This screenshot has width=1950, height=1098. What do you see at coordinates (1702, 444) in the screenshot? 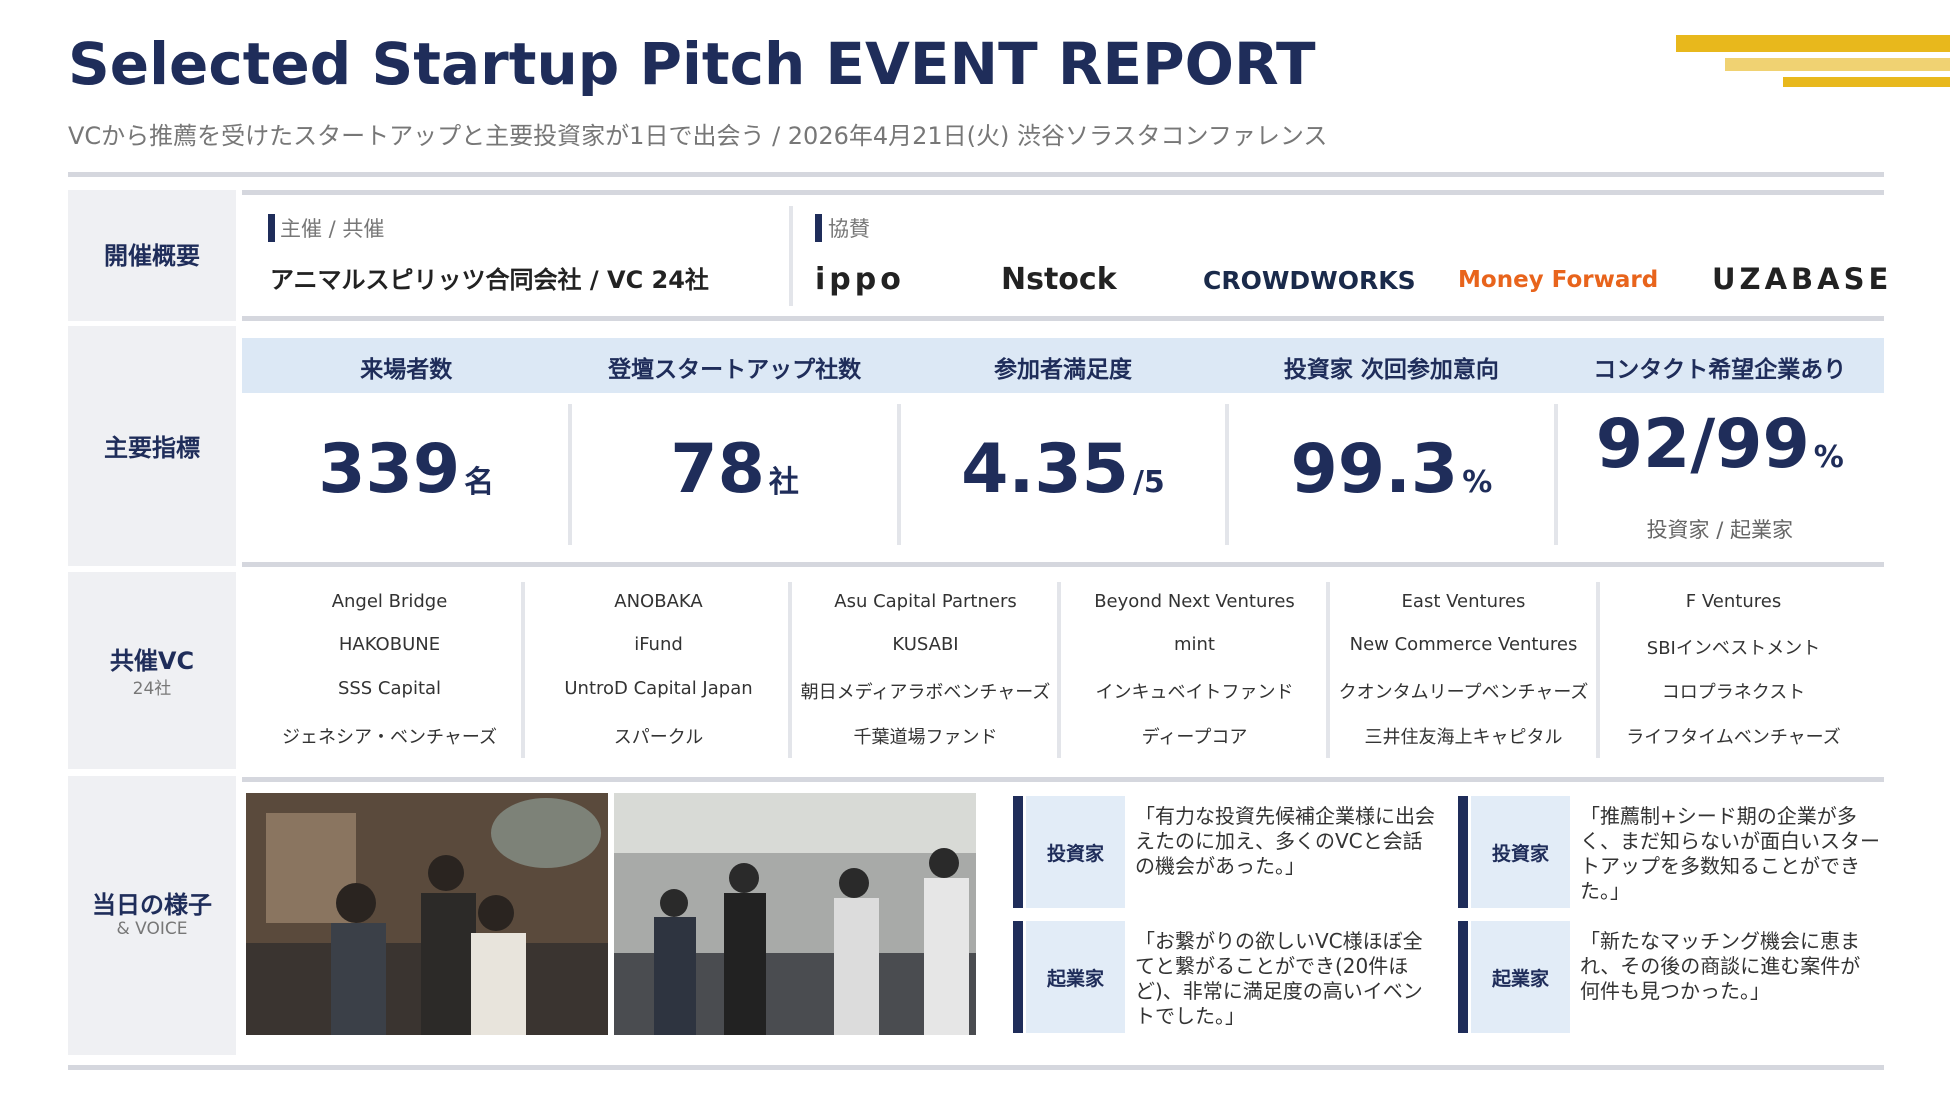
I see `value: 92/99` at bounding box center [1702, 444].